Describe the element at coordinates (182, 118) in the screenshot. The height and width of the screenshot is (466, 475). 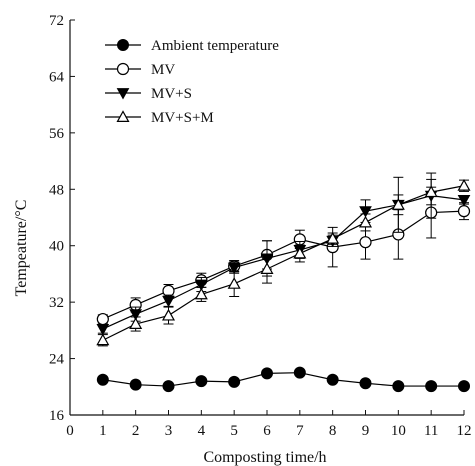
I see `legend-label: MV+S+M` at that location.